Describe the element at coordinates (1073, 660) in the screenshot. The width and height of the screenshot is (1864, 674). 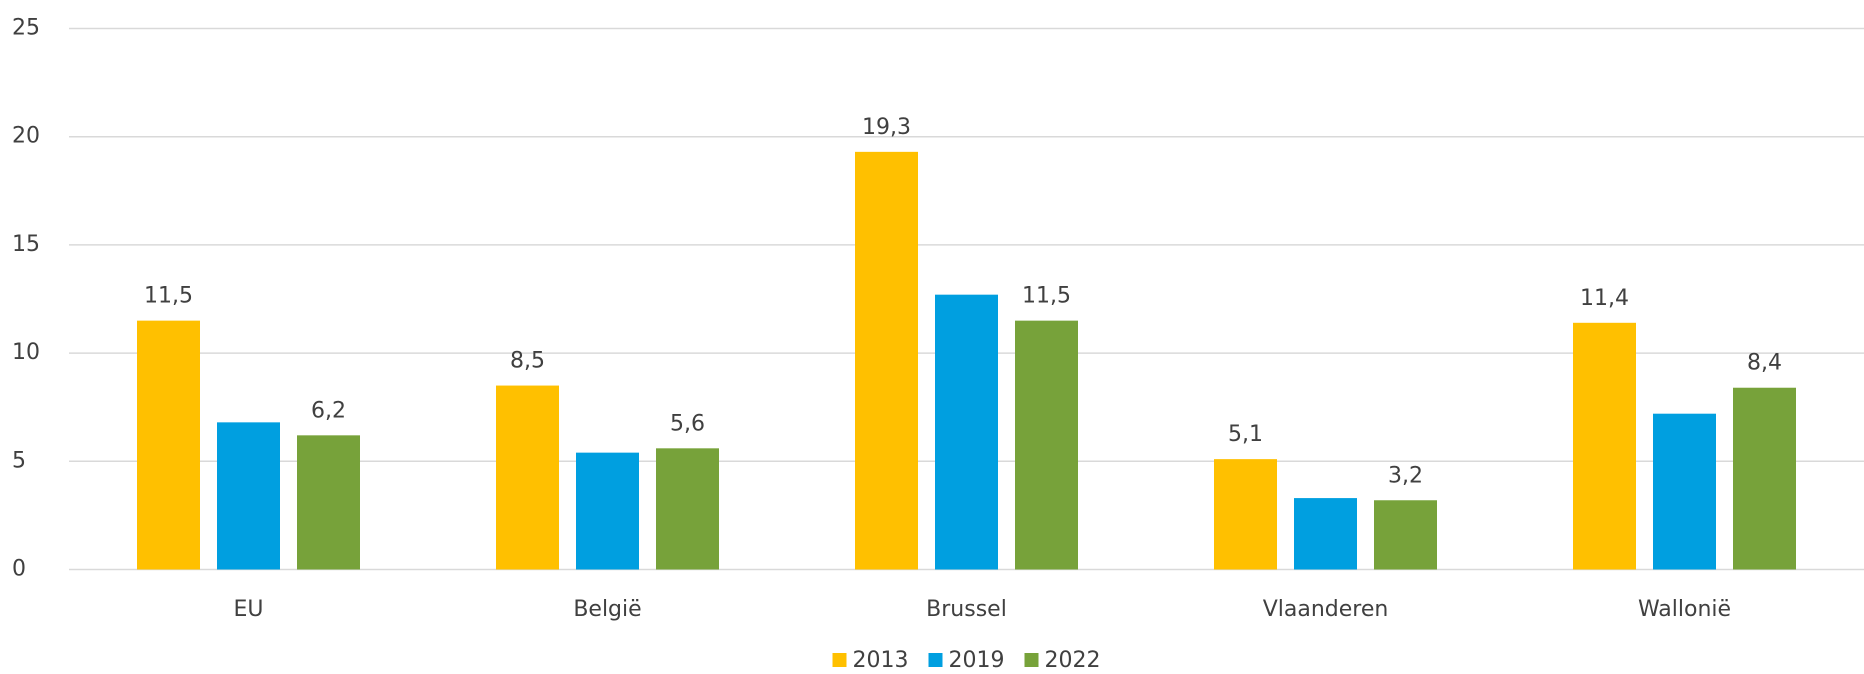
I see `legend-label: 2022` at that location.